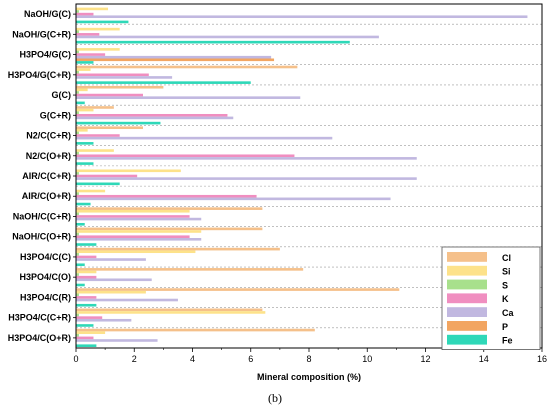  I want to click on x-tick-label: 2, so click(134, 359).